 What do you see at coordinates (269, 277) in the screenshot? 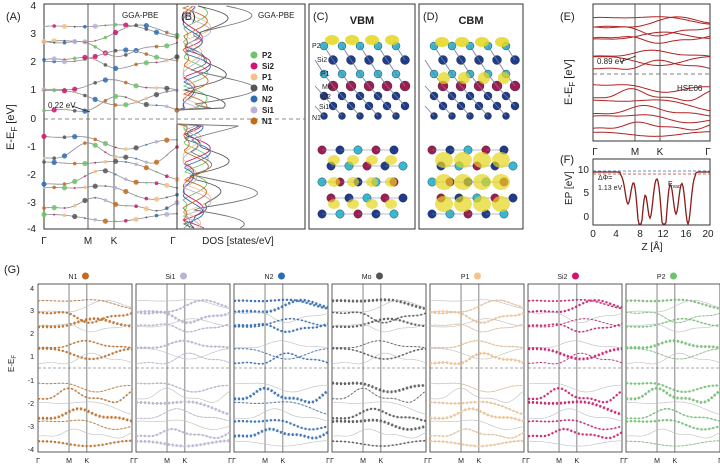
I see `subplot-title: N2` at bounding box center [269, 277].